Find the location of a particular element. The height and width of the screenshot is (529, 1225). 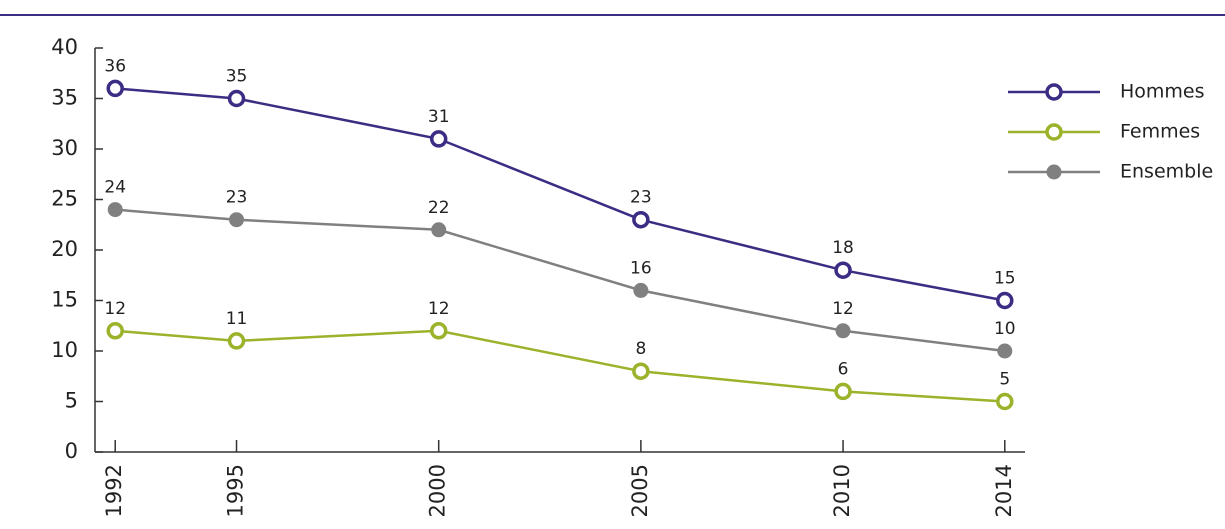

data-label: 36 is located at coordinates (115, 66).